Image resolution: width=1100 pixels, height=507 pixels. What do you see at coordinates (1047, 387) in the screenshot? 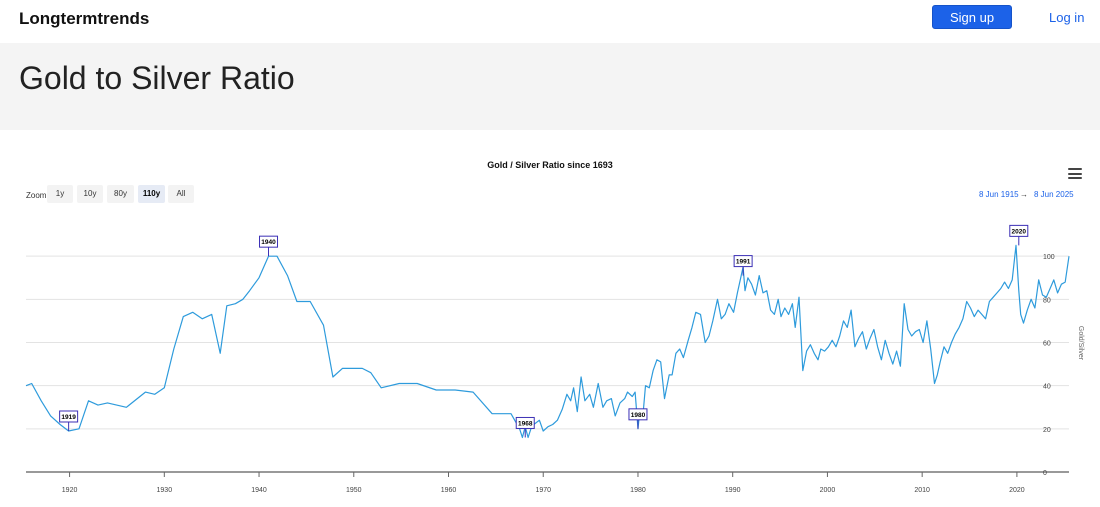
I see `y-tick-label: 40` at bounding box center [1047, 387].